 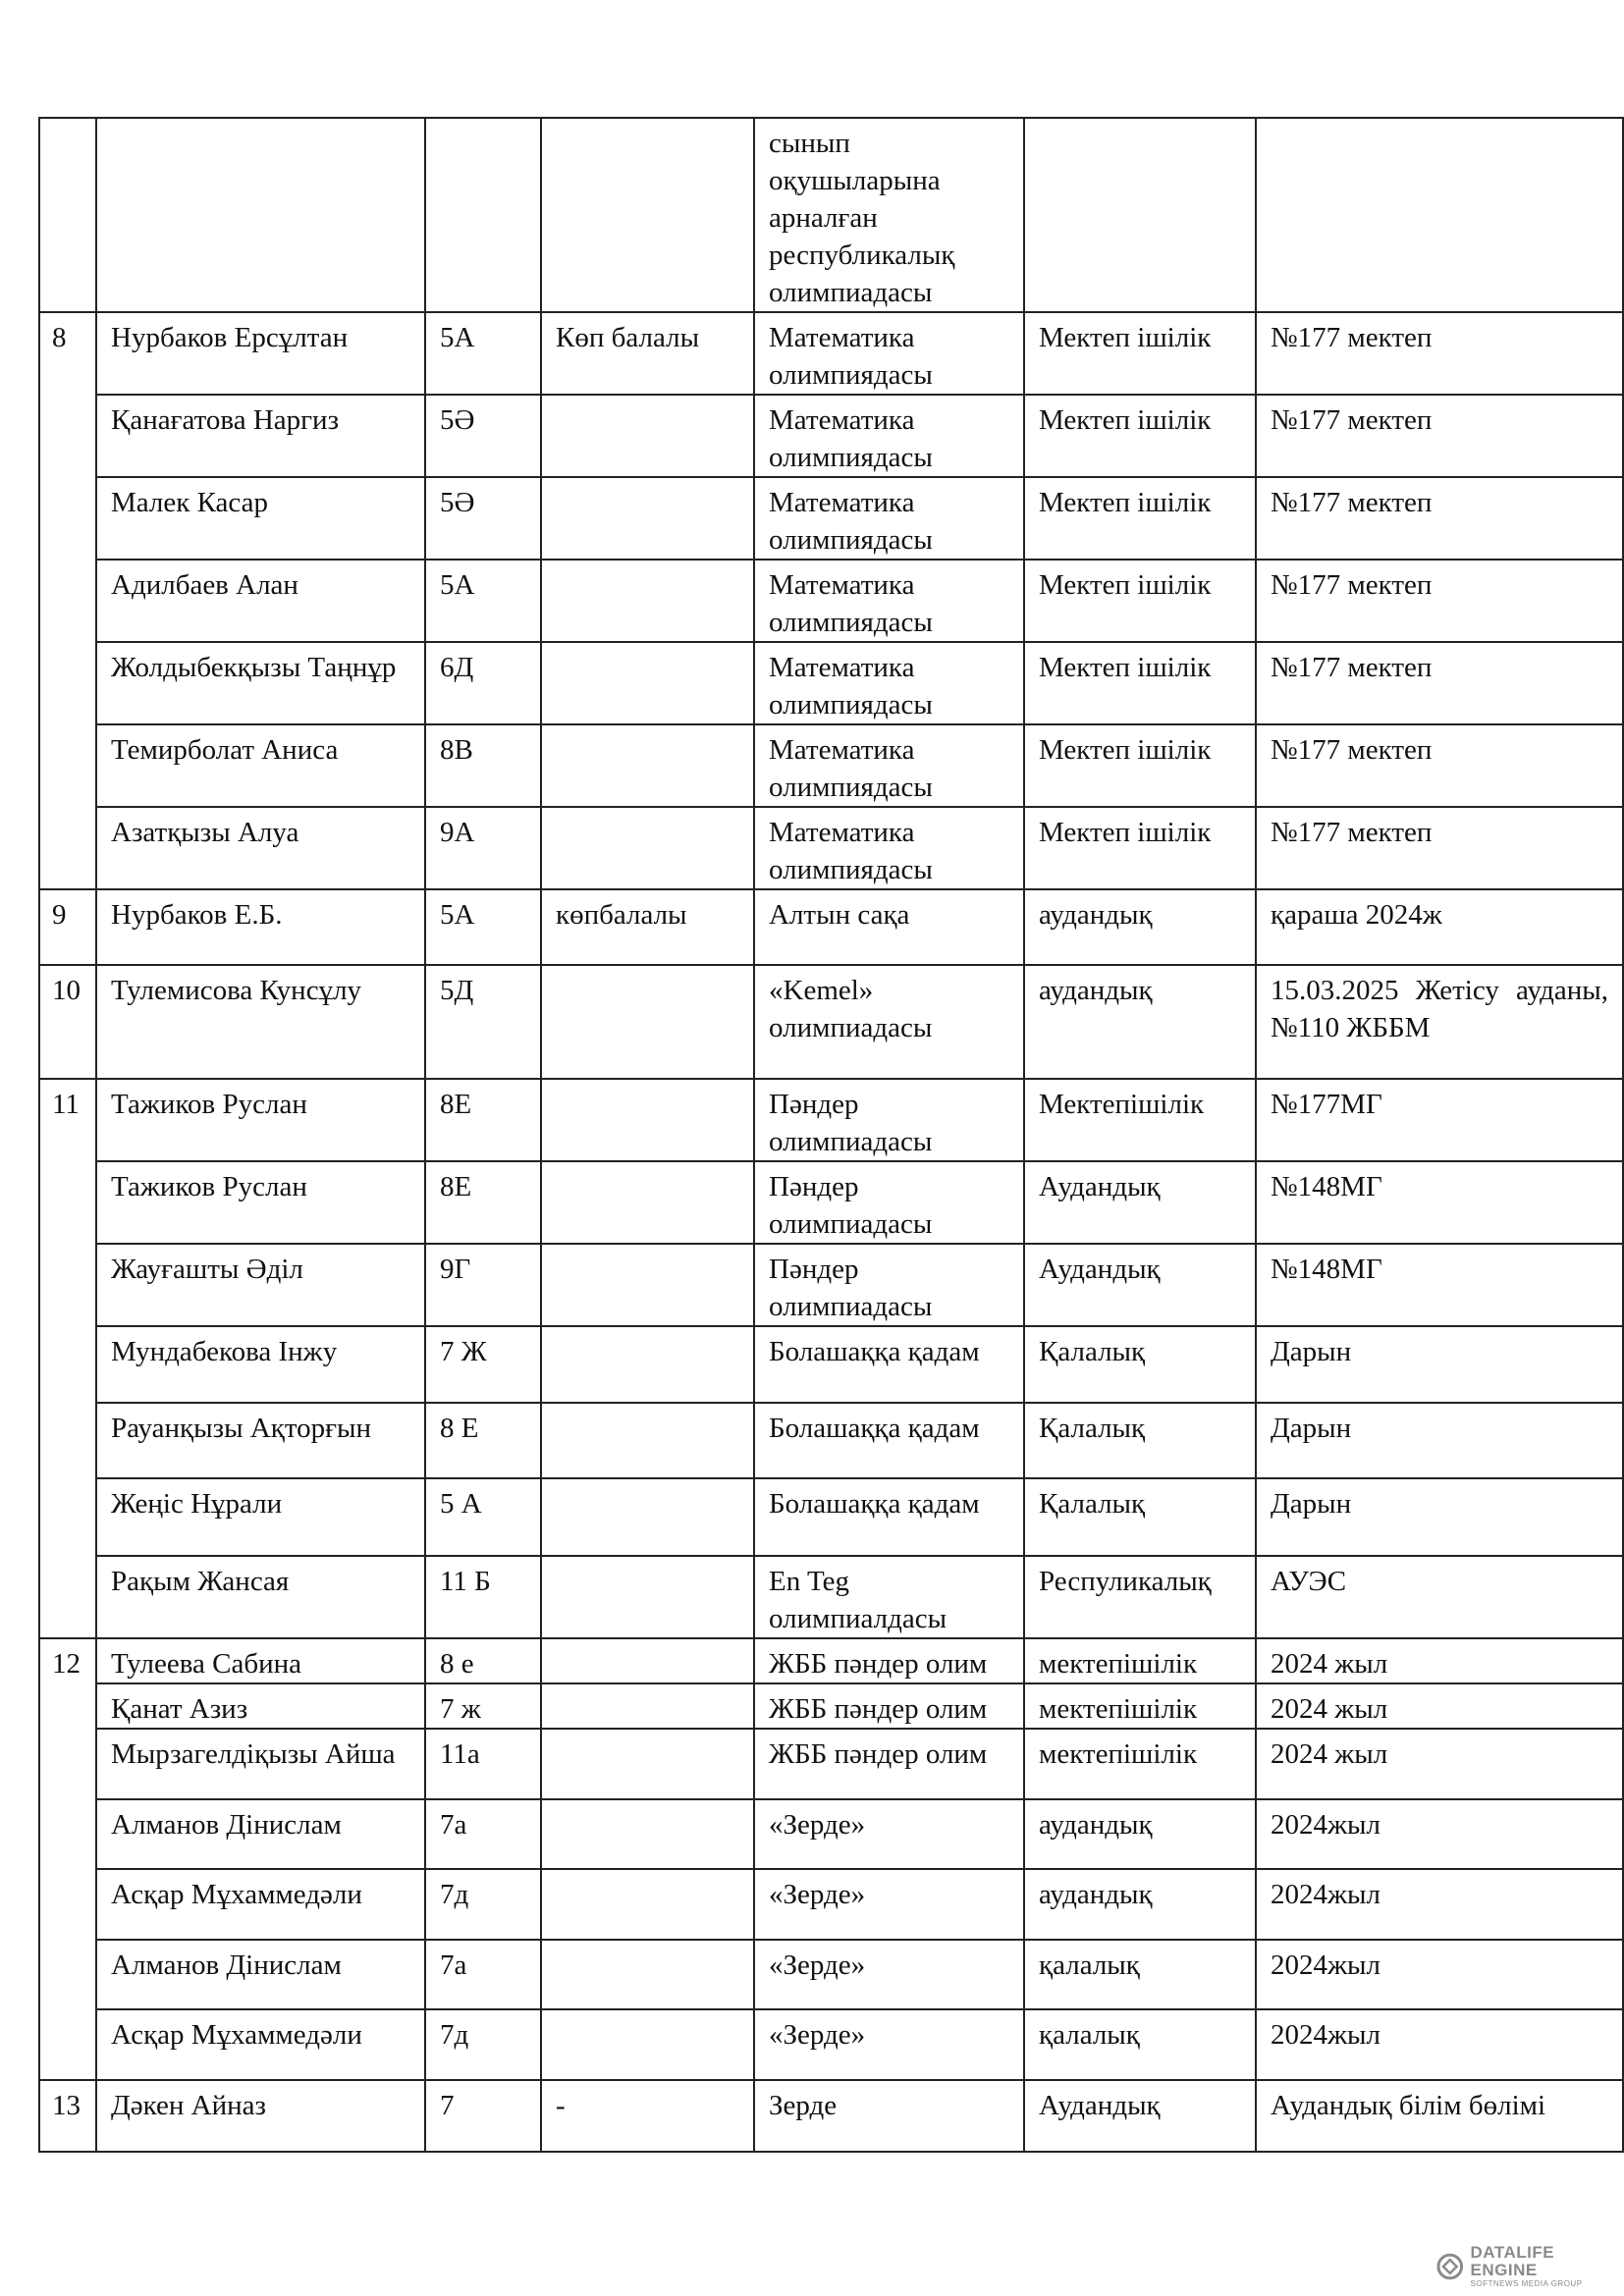 I want to click on cell-grade: 7, so click(x=483, y=2116).